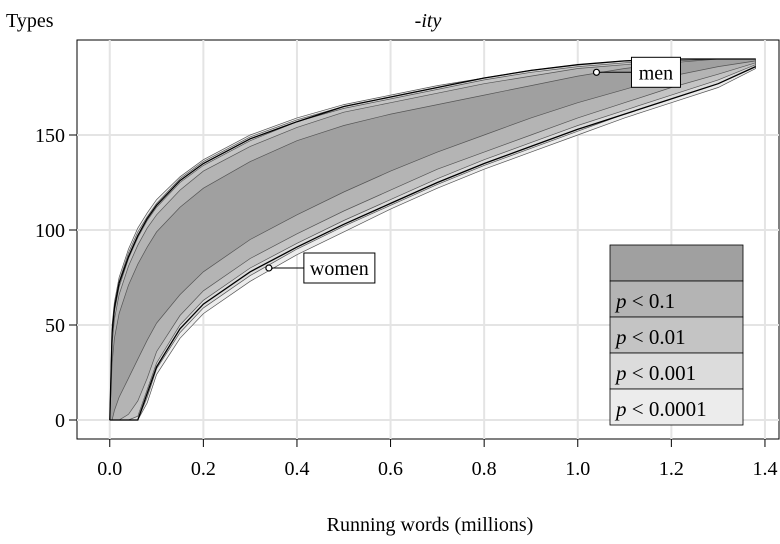 This screenshot has width=780, height=544. What do you see at coordinates (430, 525) in the screenshot?
I see `x-axis-label: Running words (millions)` at bounding box center [430, 525].